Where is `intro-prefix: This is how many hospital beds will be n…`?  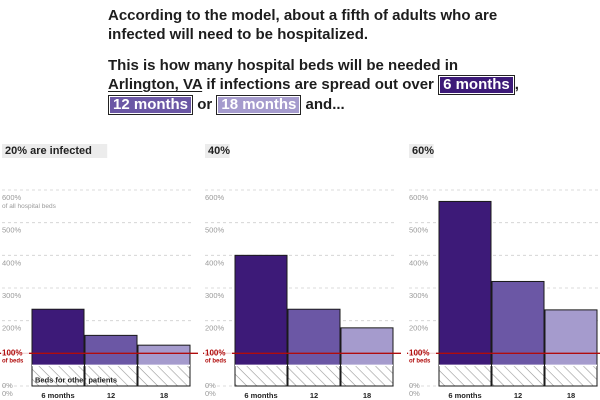 intro-prefix: This is how many hospital beds will be n… is located at coordinates (283, 65).